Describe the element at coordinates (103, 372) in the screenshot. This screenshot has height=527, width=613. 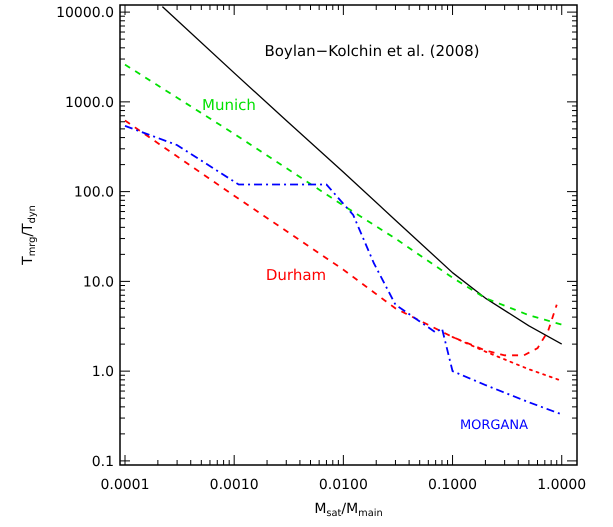
I see `y-tick-label: 1.0` at that location.